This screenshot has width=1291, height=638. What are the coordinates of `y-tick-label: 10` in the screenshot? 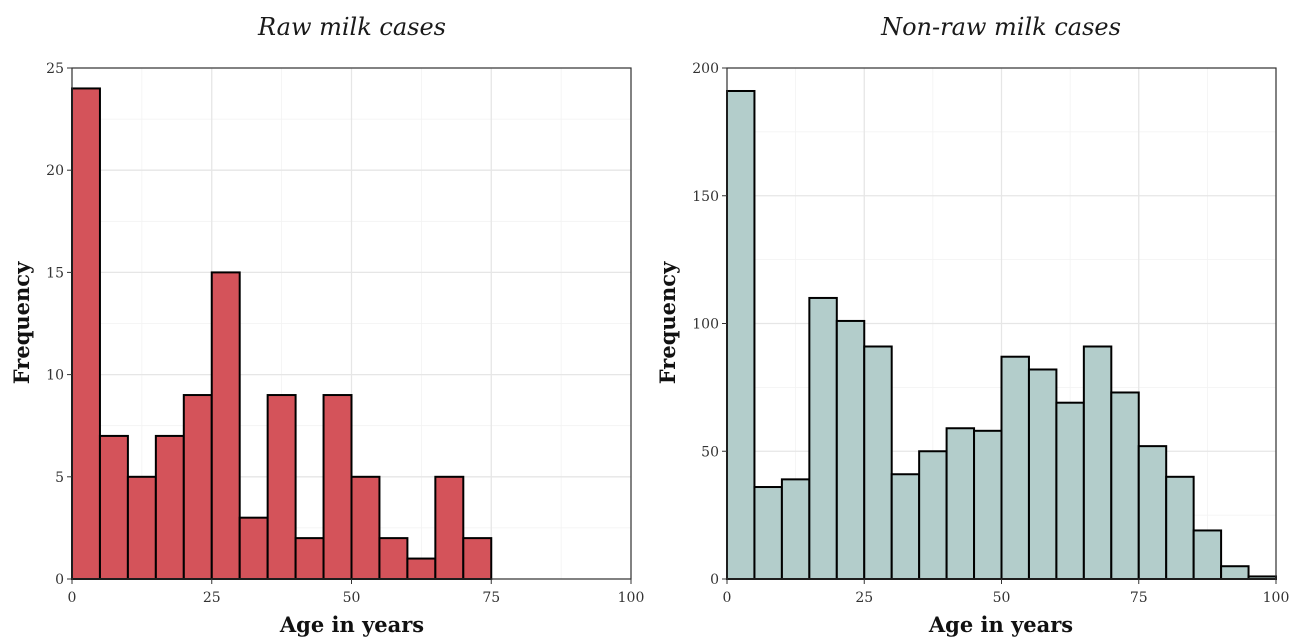 It's located at (55, 376).